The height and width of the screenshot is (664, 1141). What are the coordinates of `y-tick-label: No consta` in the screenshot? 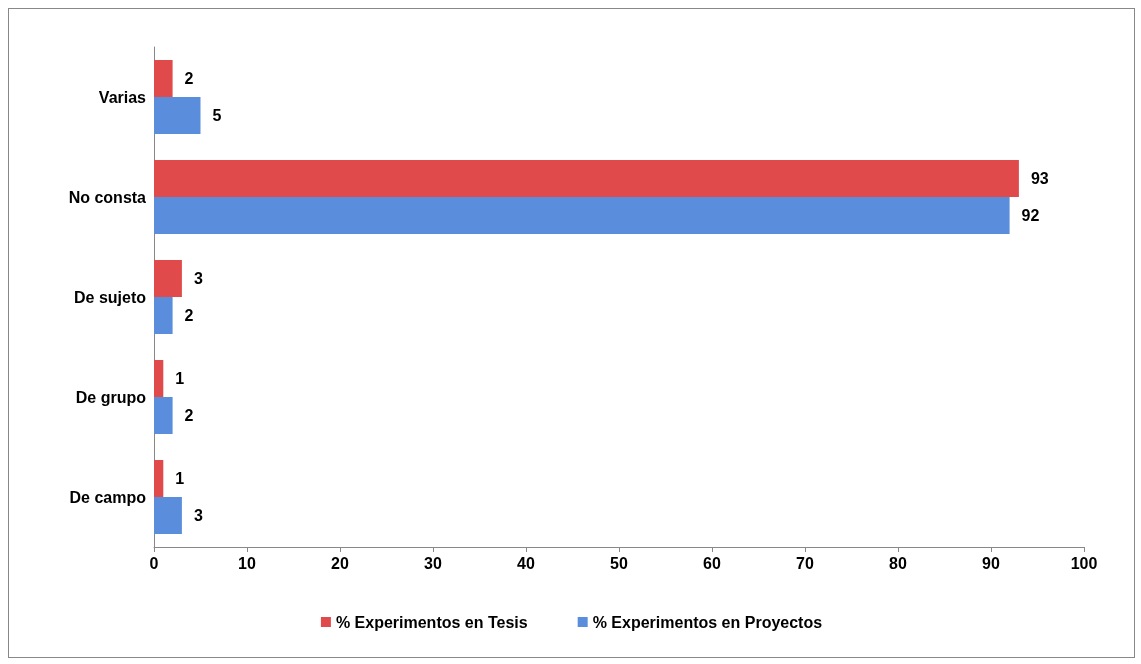 It's located at (107, 197).